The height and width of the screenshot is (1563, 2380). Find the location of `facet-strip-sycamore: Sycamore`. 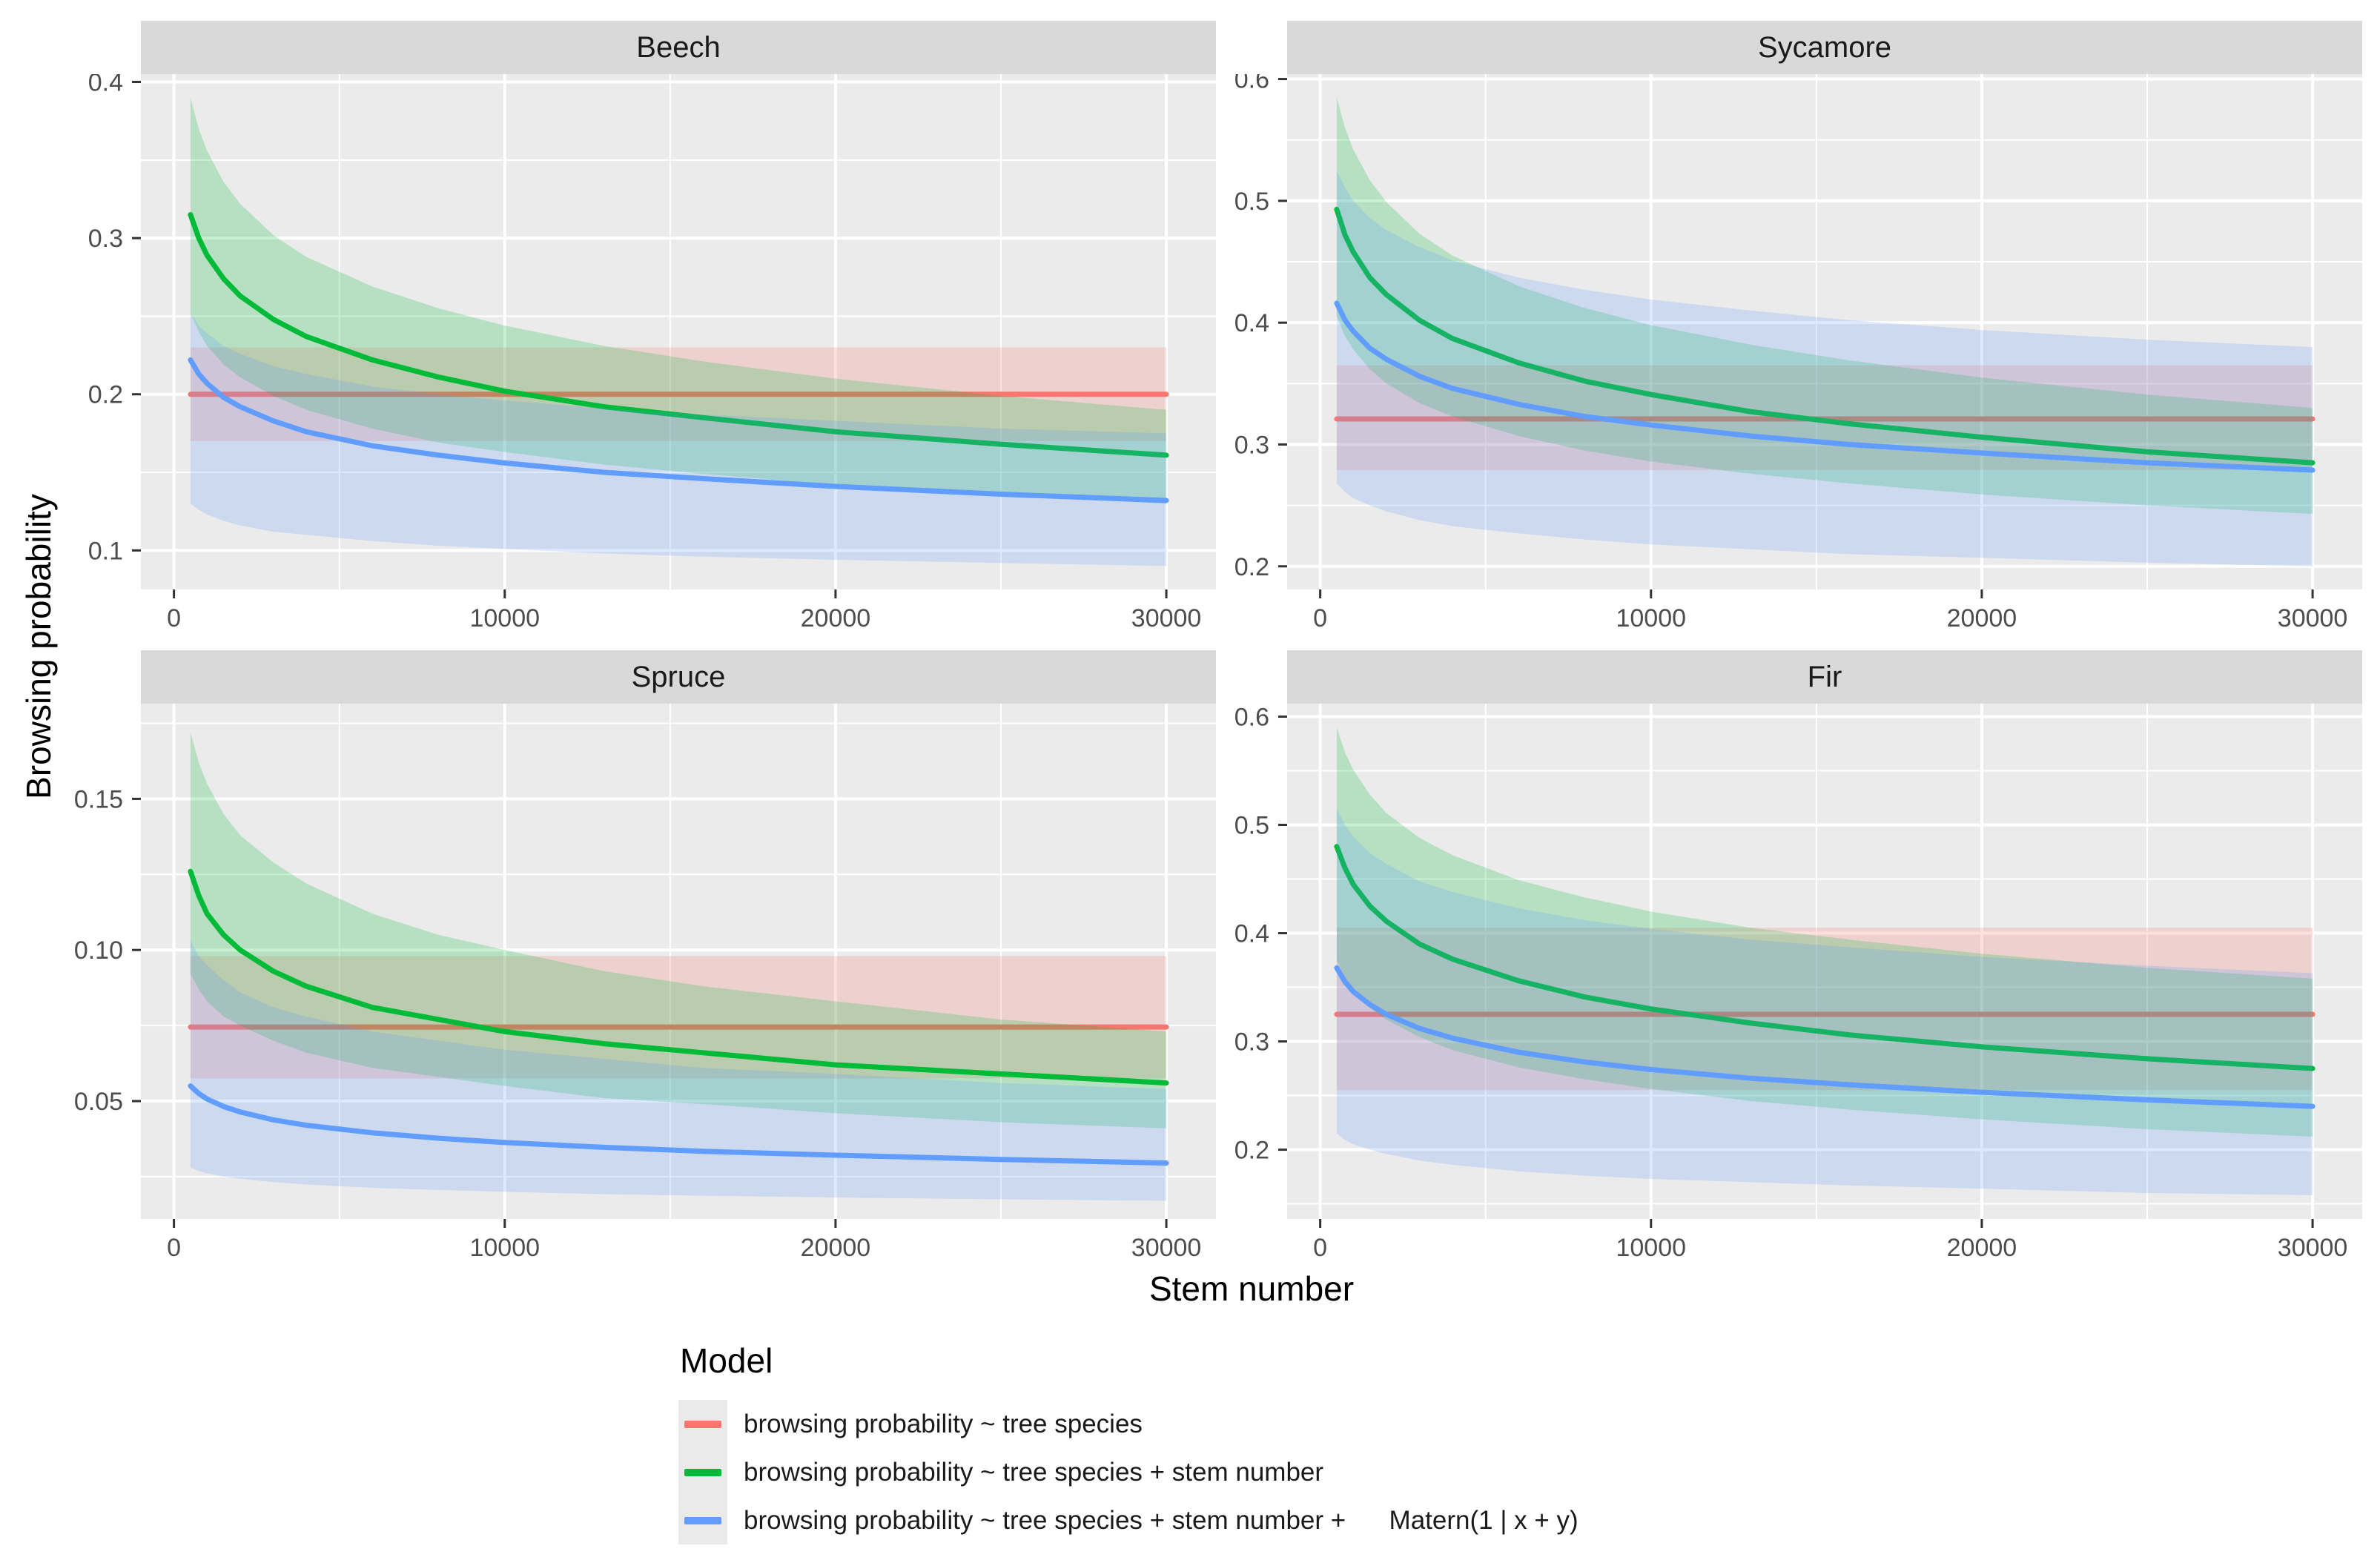

facet-strip-sycamore: Sycamore is located at coordinates (1825, 47).